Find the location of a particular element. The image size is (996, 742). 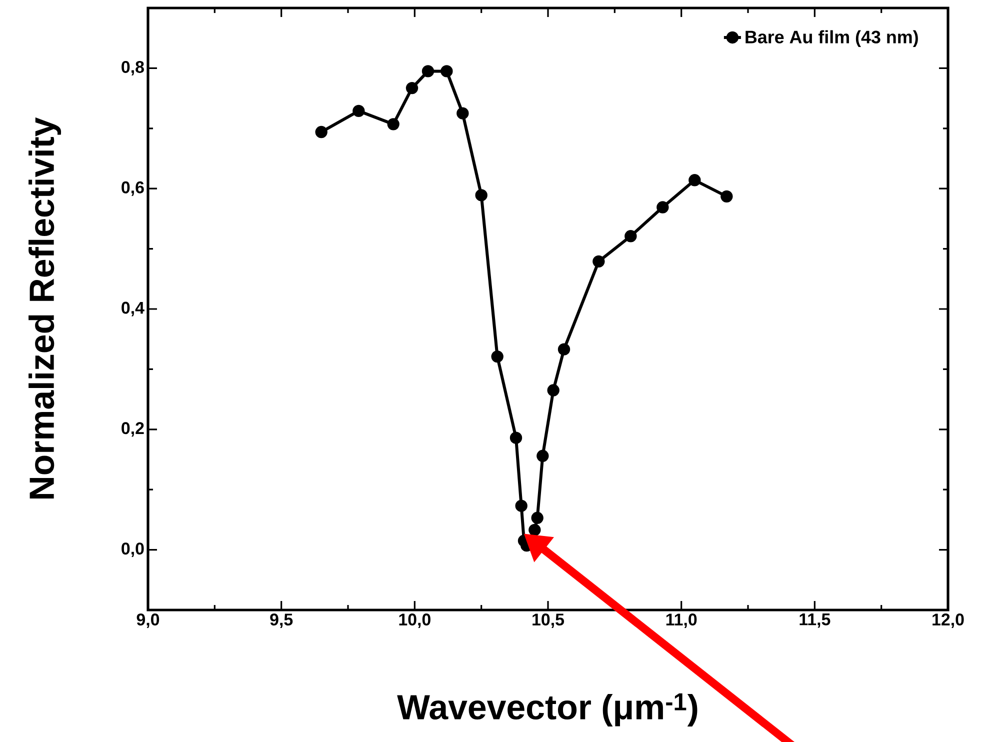

legend-label: Bare Au film (43 nm) is located at coordinates (832, 38).